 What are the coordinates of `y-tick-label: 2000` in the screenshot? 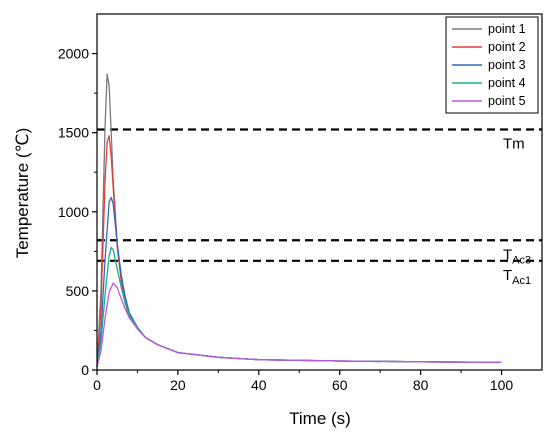 It's located at (73, 54).